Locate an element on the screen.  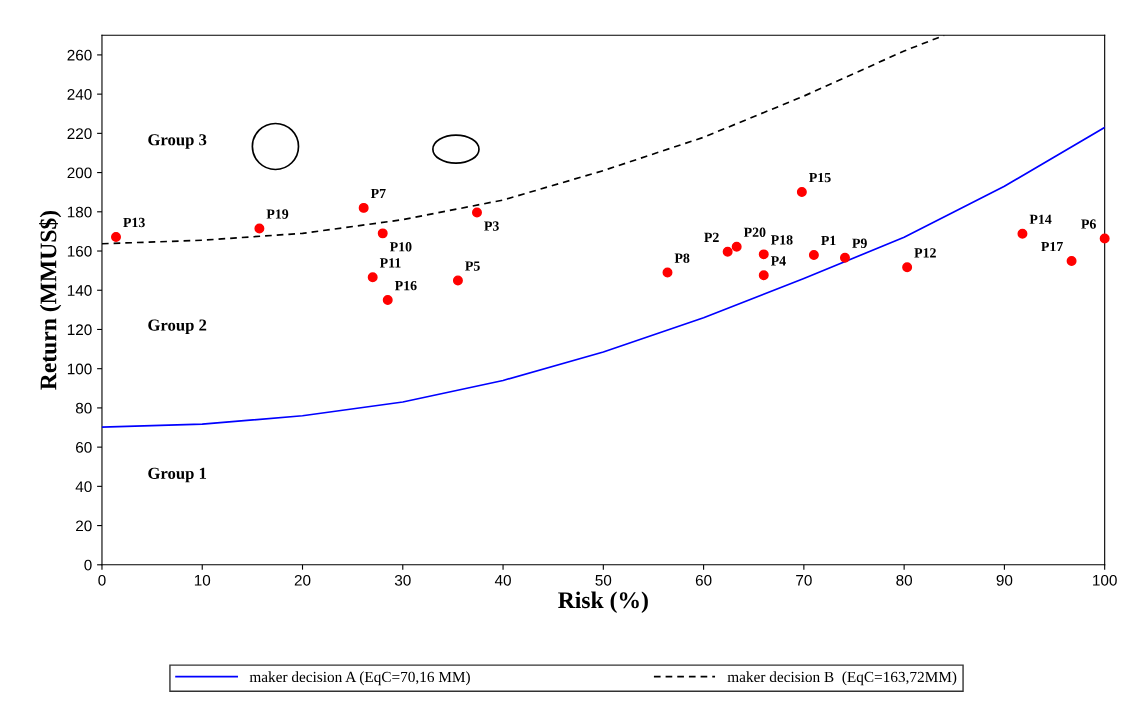
x-tick-label: 50 is located at coordinates (603, 580).